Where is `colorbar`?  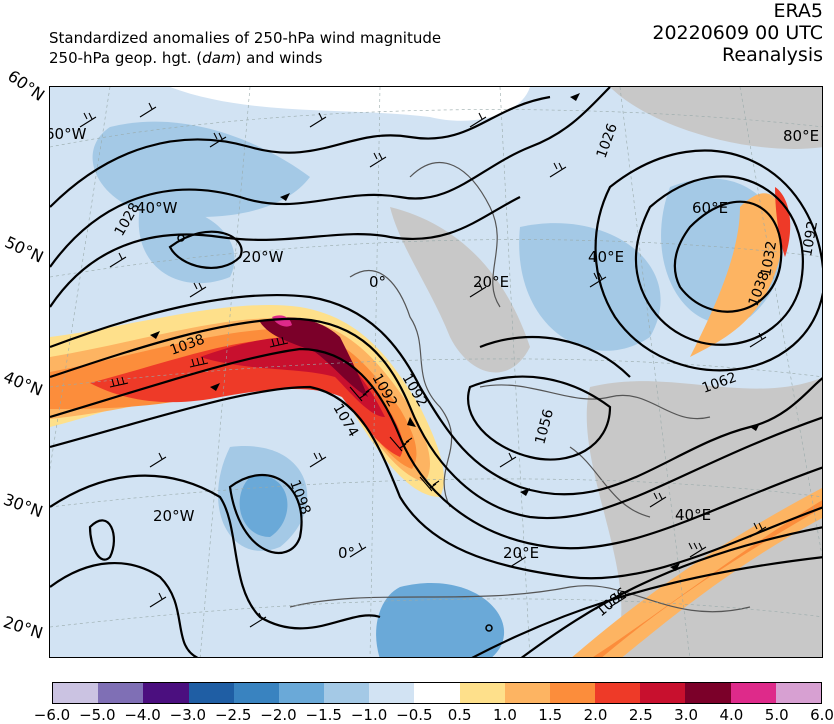 colorbar is located at coordinates (437, 693).